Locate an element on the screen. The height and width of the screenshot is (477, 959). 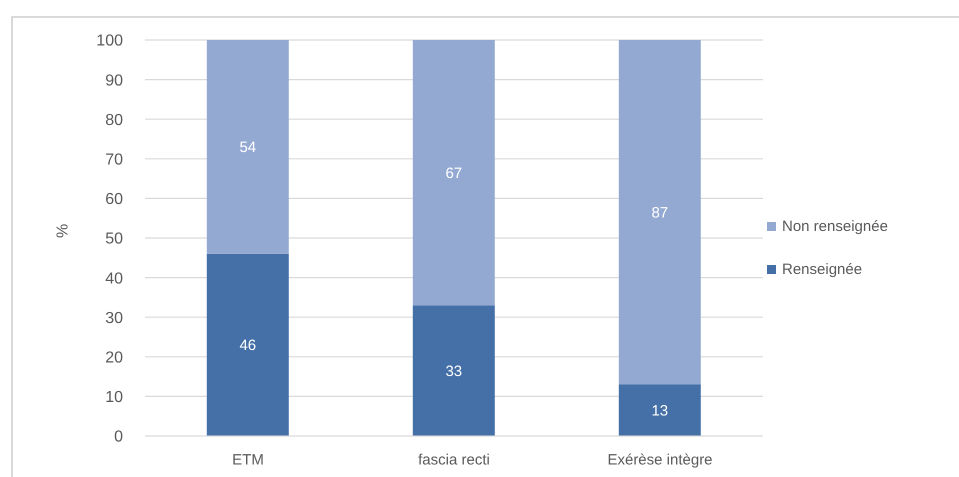
y-tick-label: 60 is located at coordinates (114, 199).